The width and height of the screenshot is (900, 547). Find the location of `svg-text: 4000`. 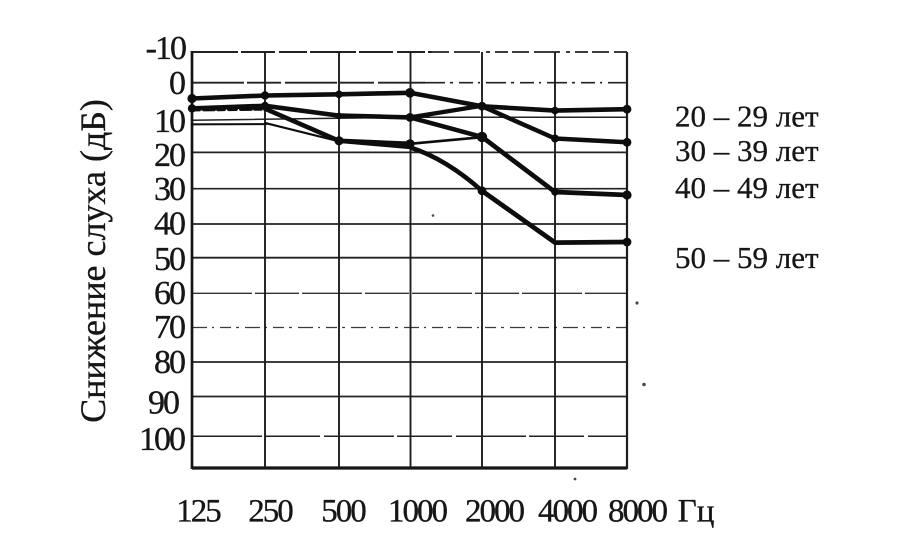

svg-text: 4000 is located at coordinates (568, 512).